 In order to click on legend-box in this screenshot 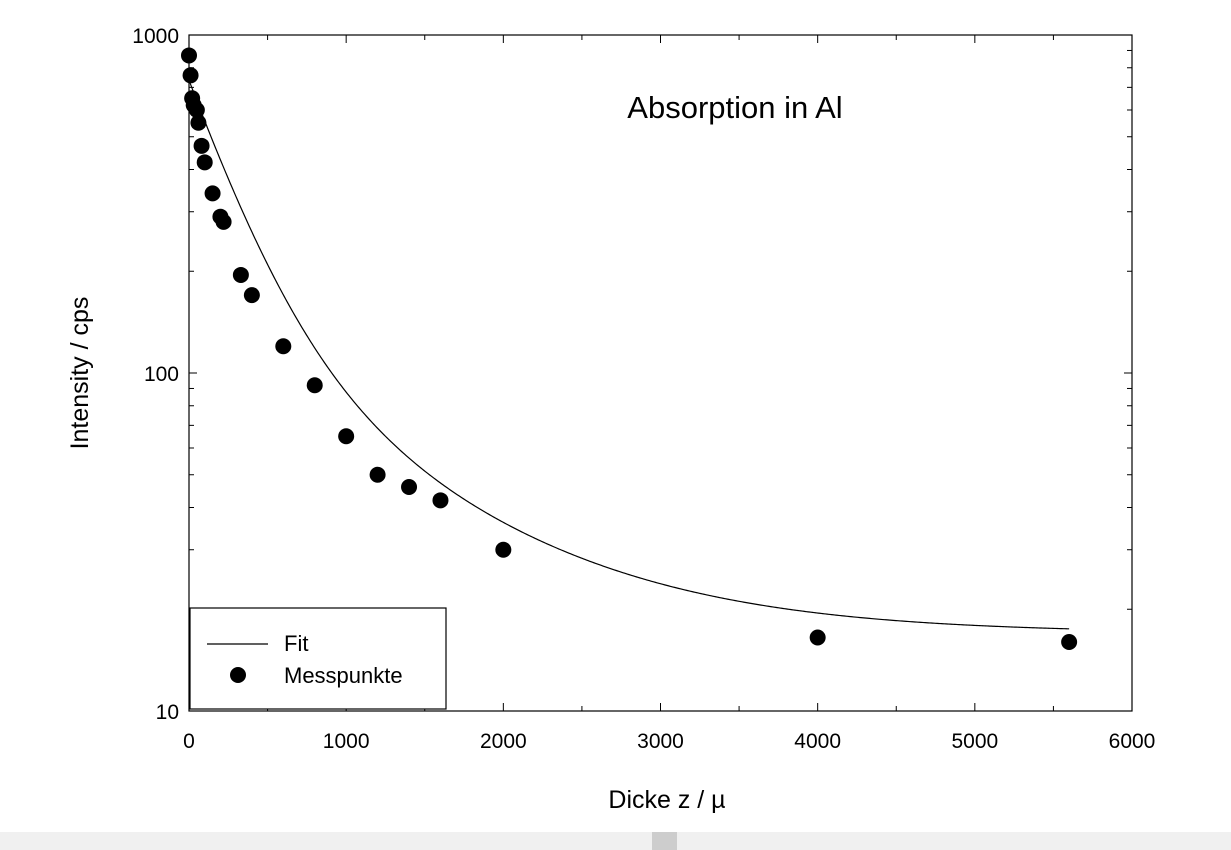, I will do `click(318, 658)`.